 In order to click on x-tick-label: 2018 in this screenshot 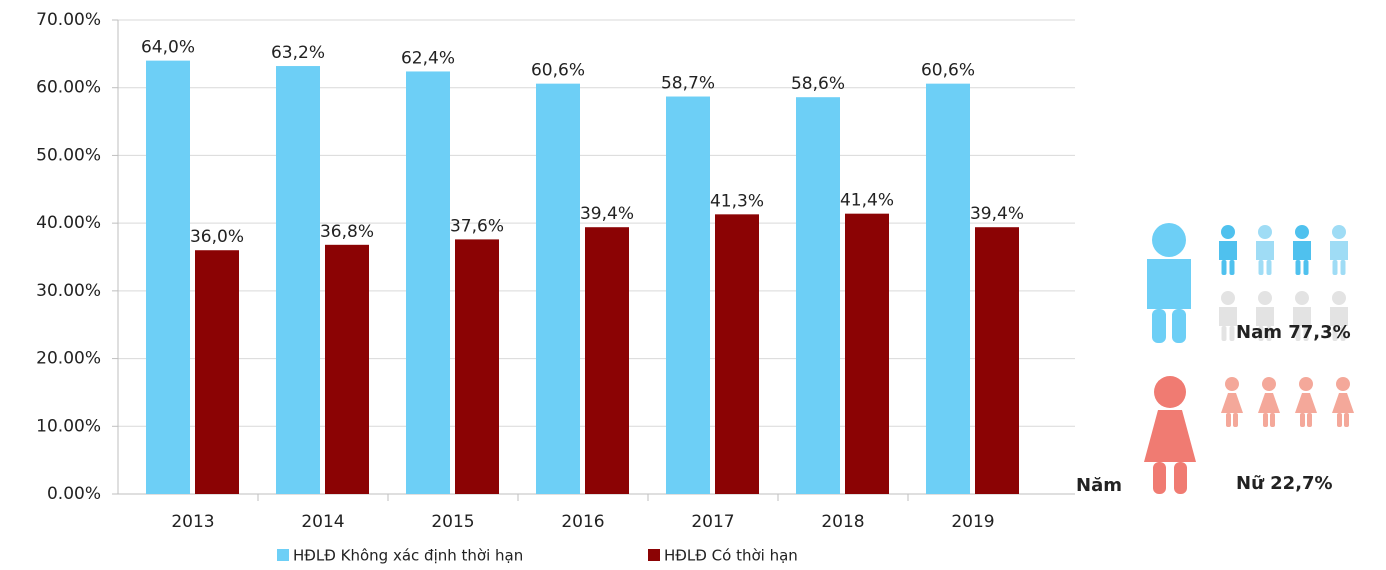, I will do `click(842, 522)`.